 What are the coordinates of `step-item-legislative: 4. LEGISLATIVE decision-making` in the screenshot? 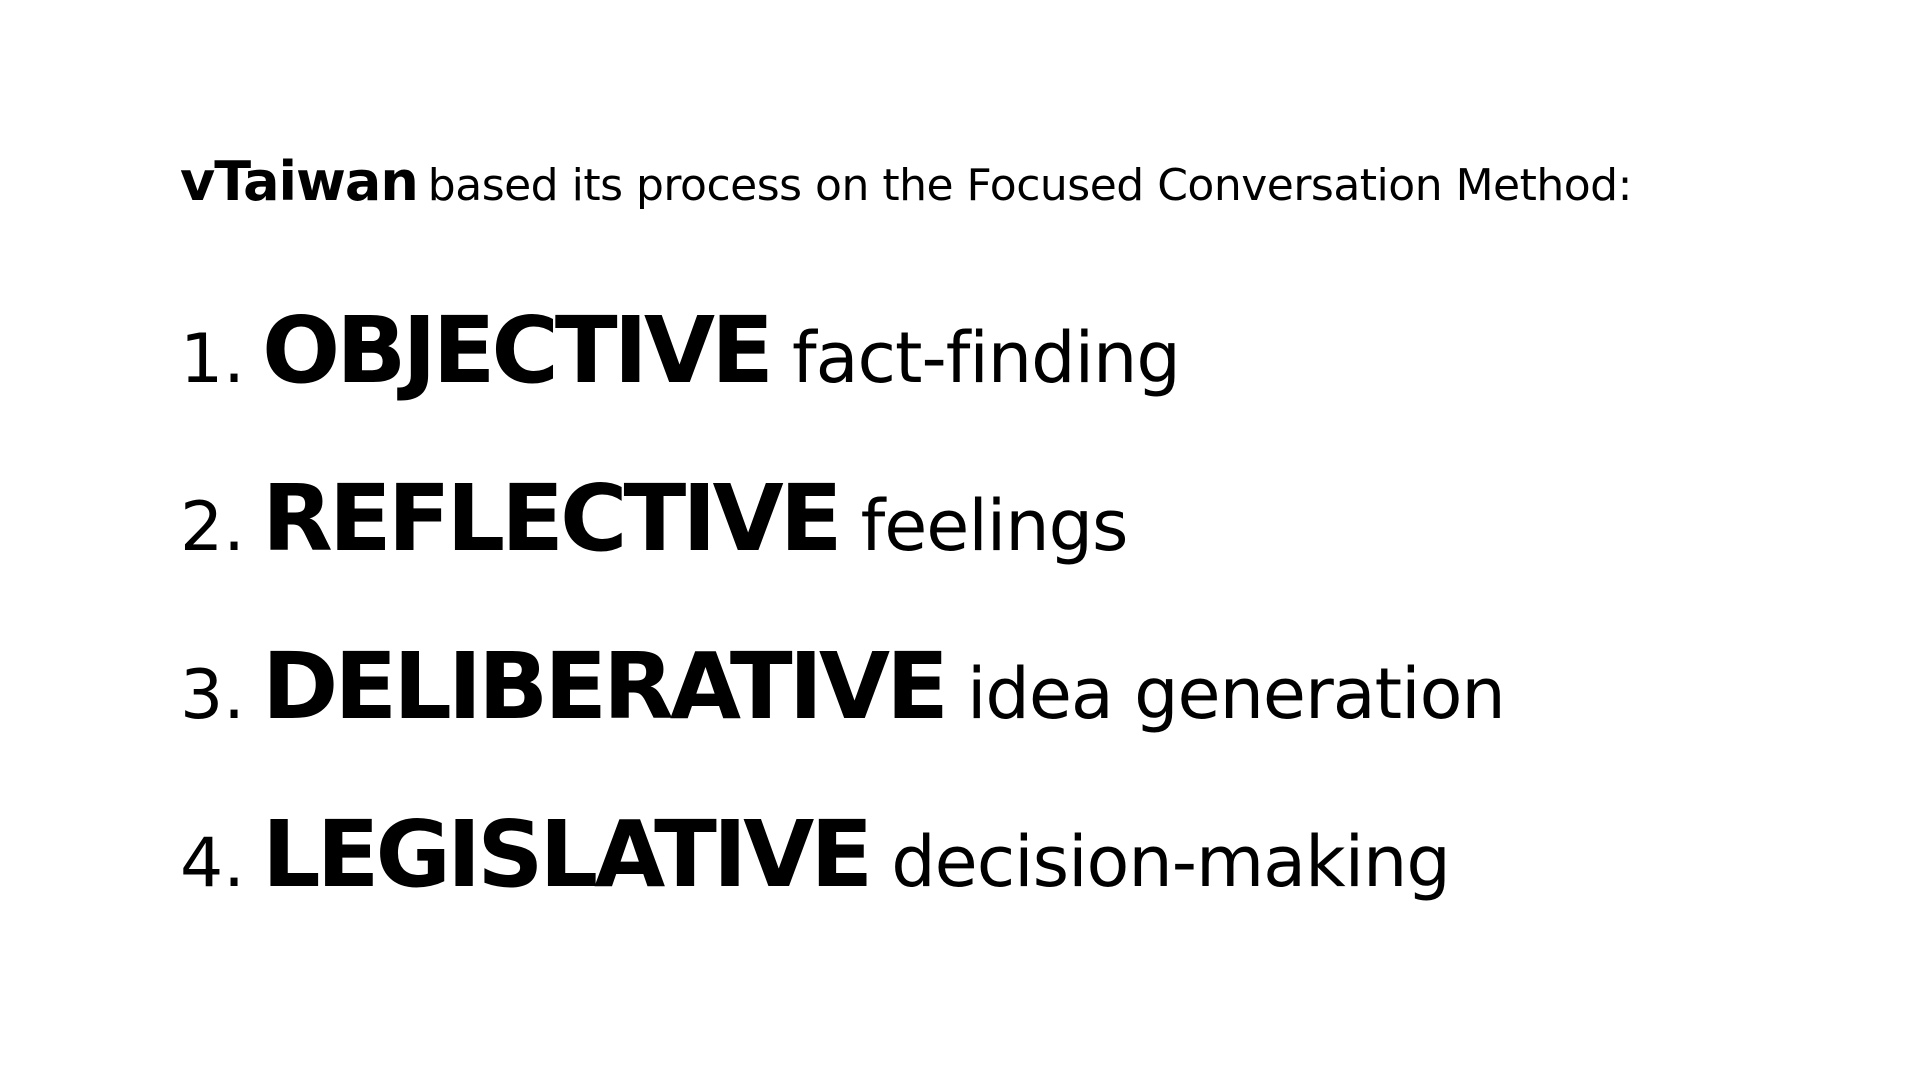 It's located at (842, 893).